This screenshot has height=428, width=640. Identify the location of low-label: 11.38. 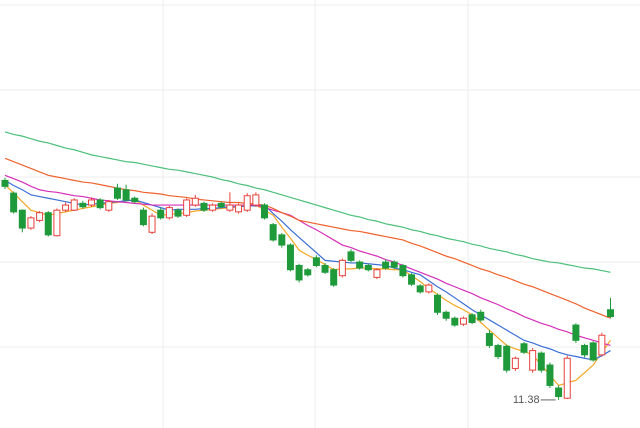
(526, 400).